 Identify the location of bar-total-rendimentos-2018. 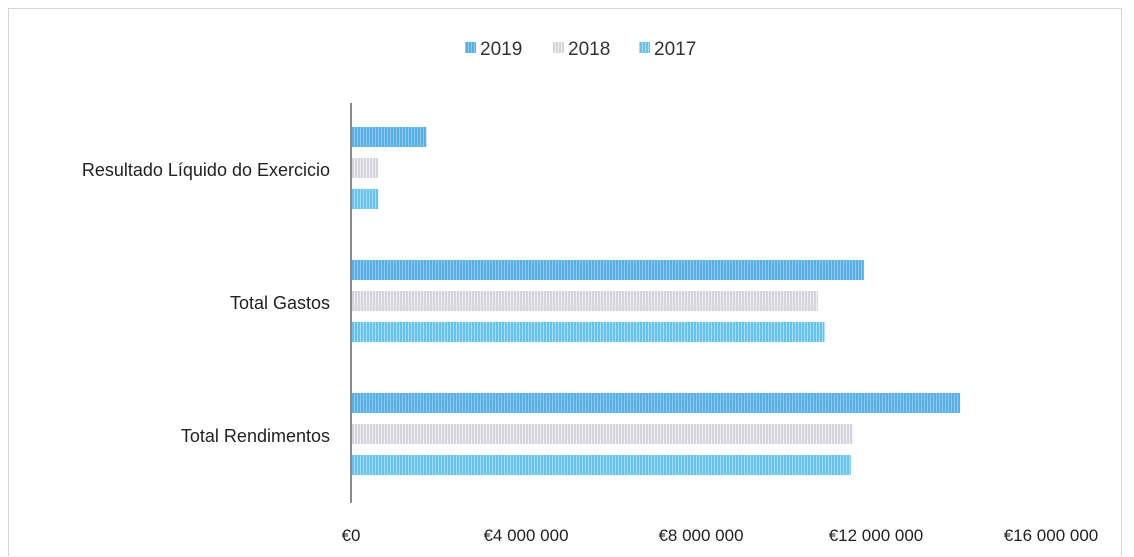
(602, 434).